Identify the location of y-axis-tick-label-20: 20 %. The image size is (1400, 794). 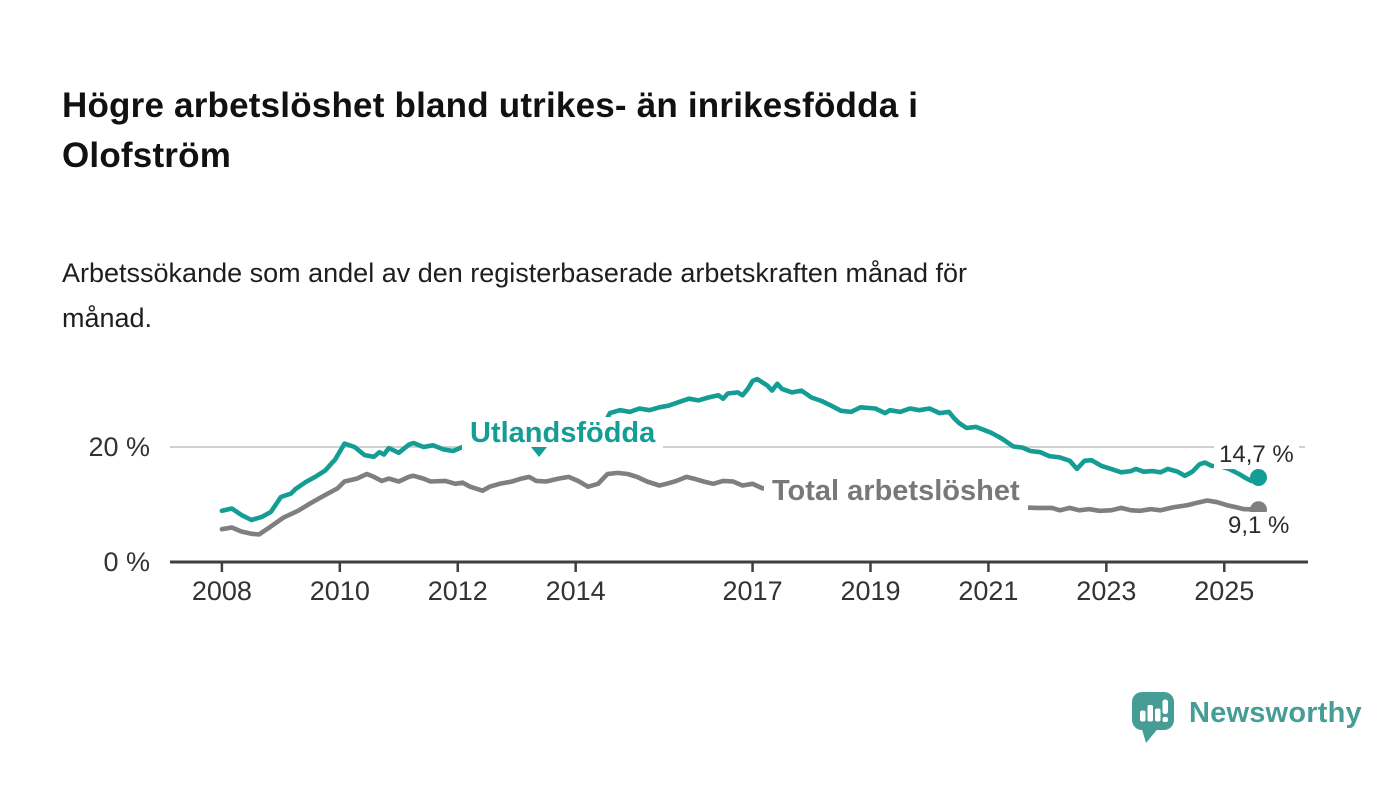
(119, 447).